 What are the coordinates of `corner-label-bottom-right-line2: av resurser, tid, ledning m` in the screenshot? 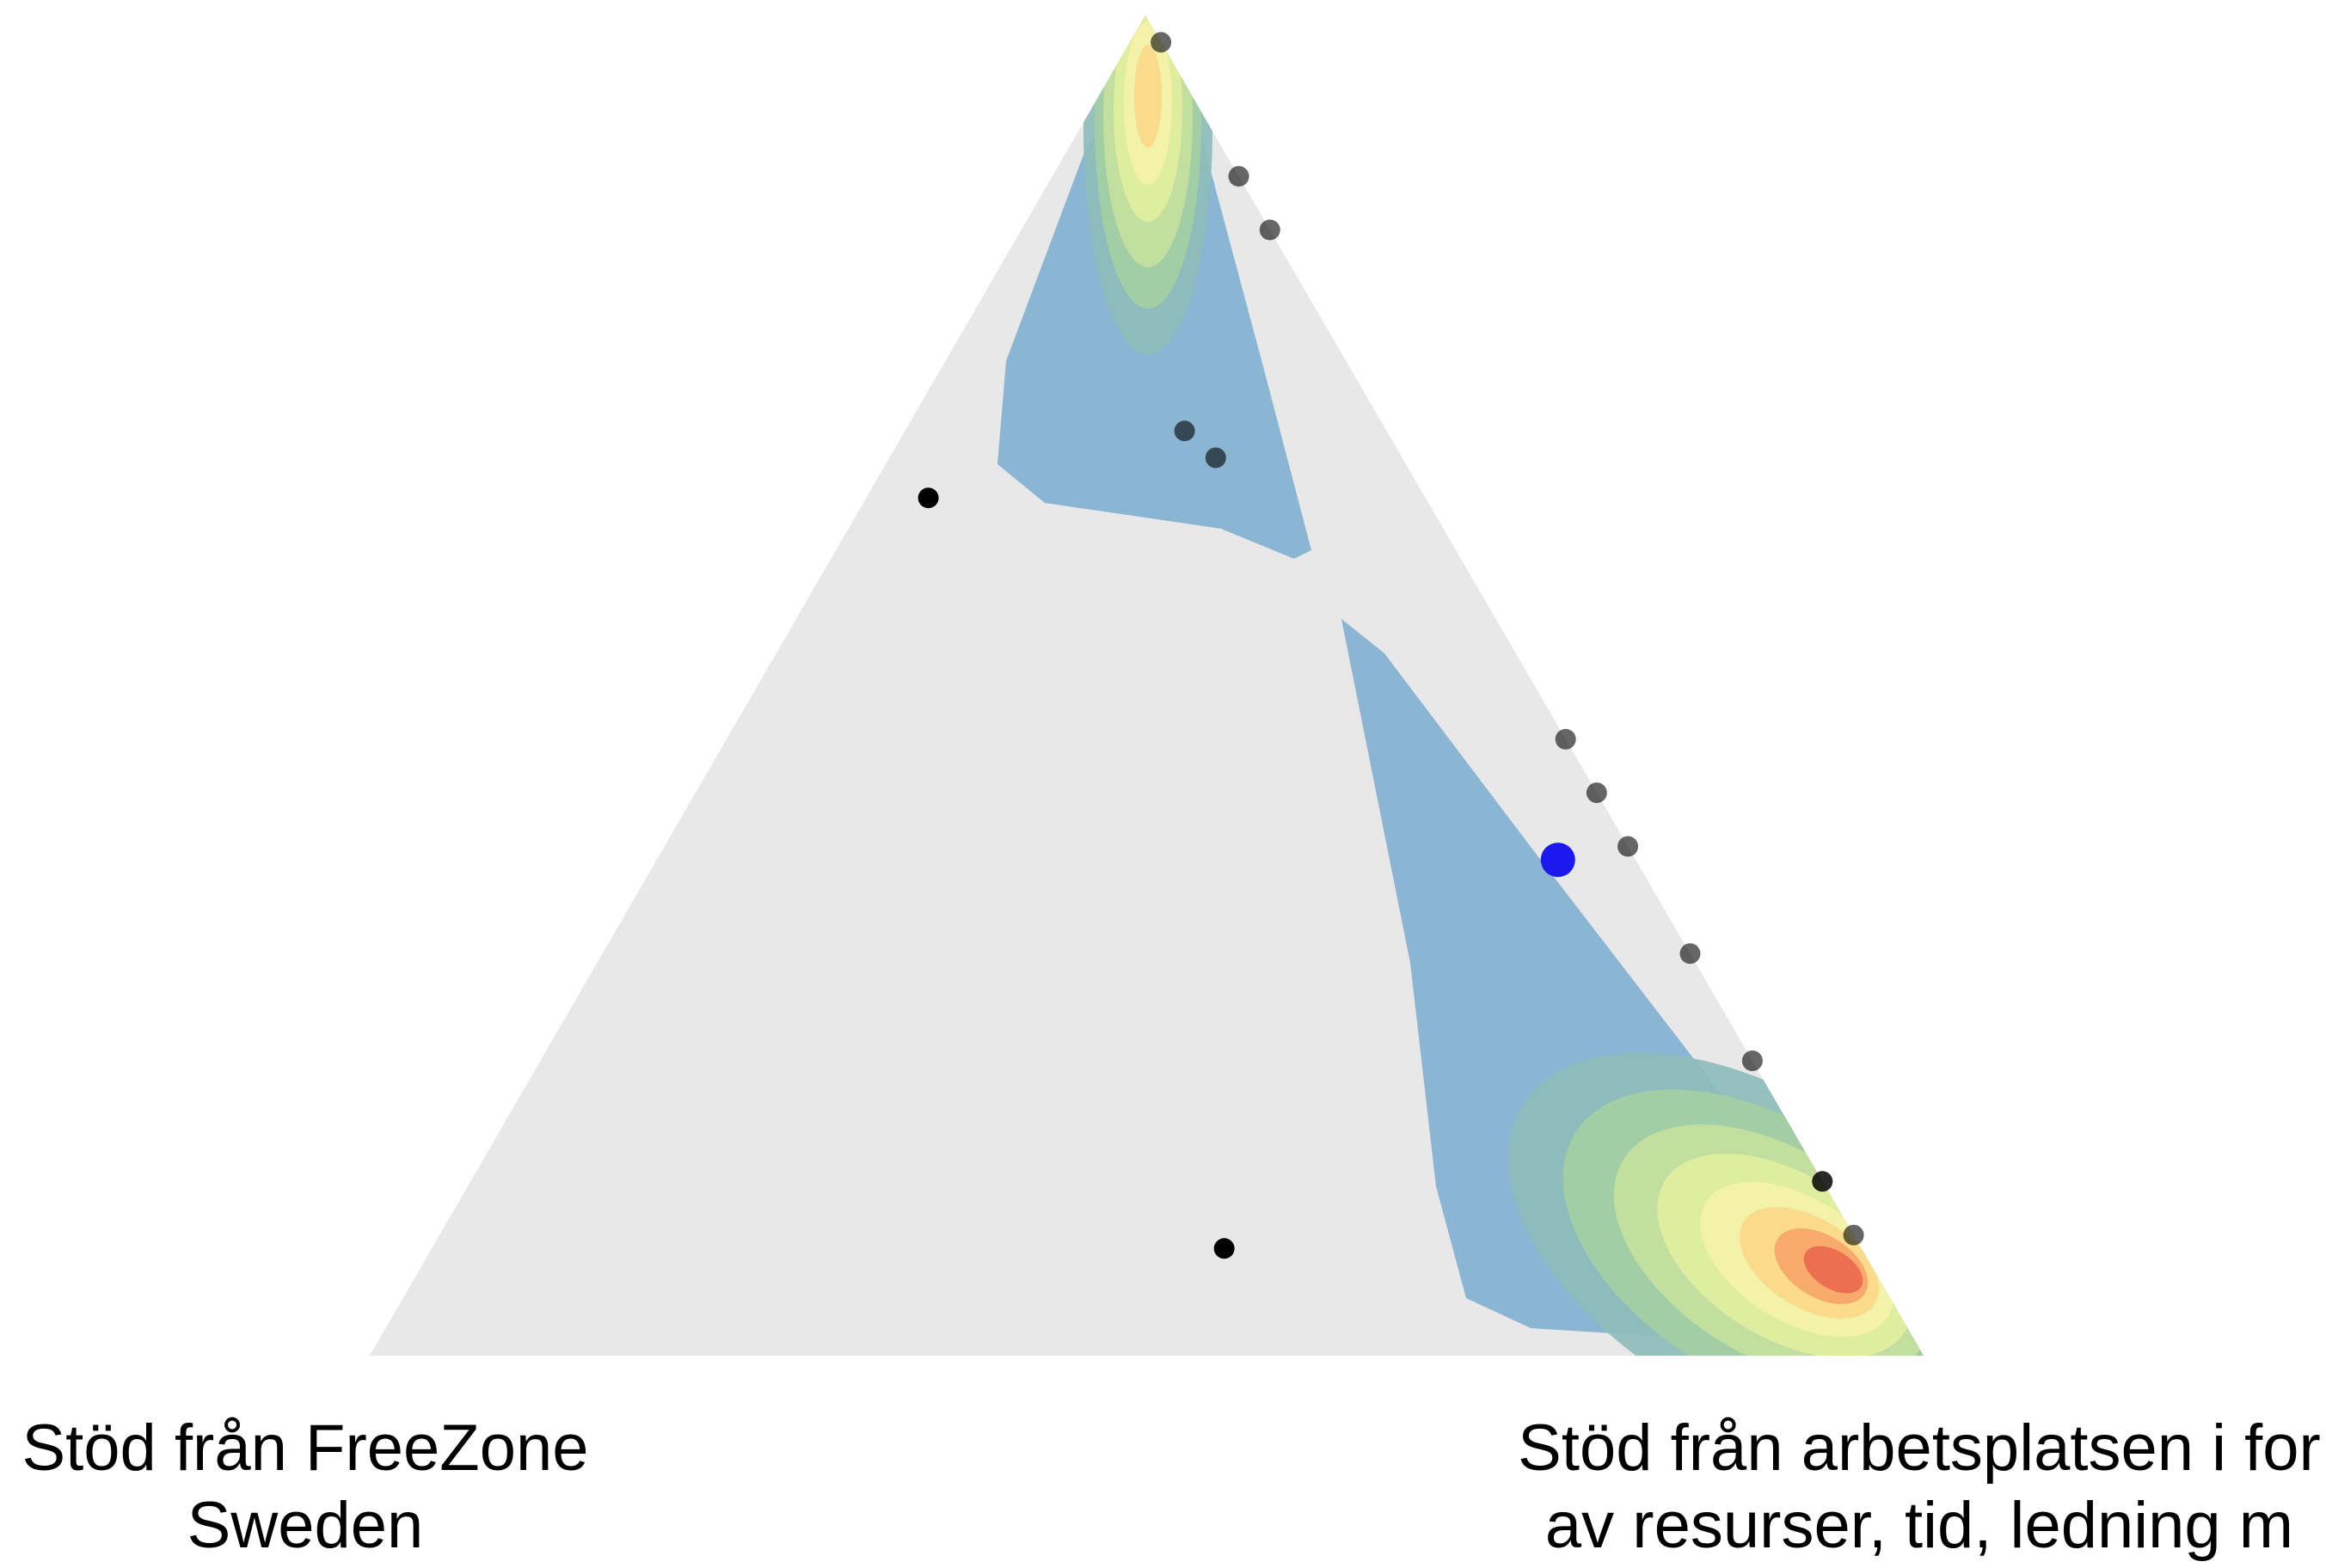 It's located at (1919, 1525).